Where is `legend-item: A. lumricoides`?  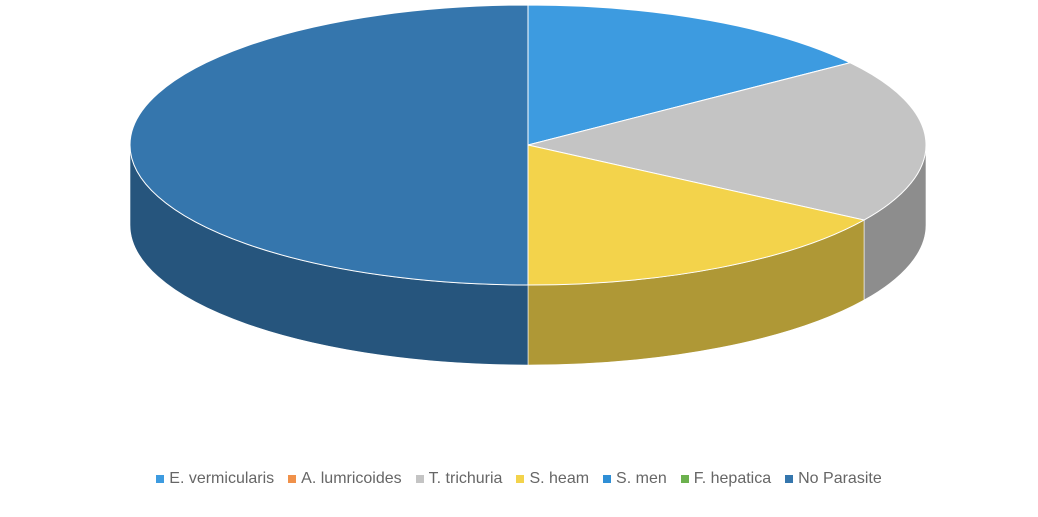 legend-item: A. lumricoides is located at coordinates (345, 479).